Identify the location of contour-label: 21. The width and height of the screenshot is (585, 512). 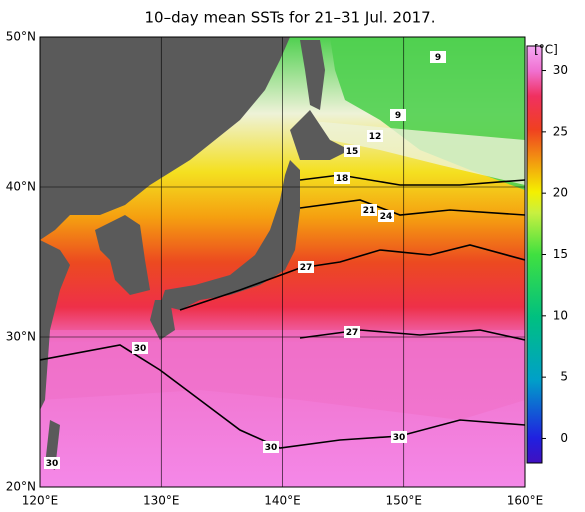
(369, 211).